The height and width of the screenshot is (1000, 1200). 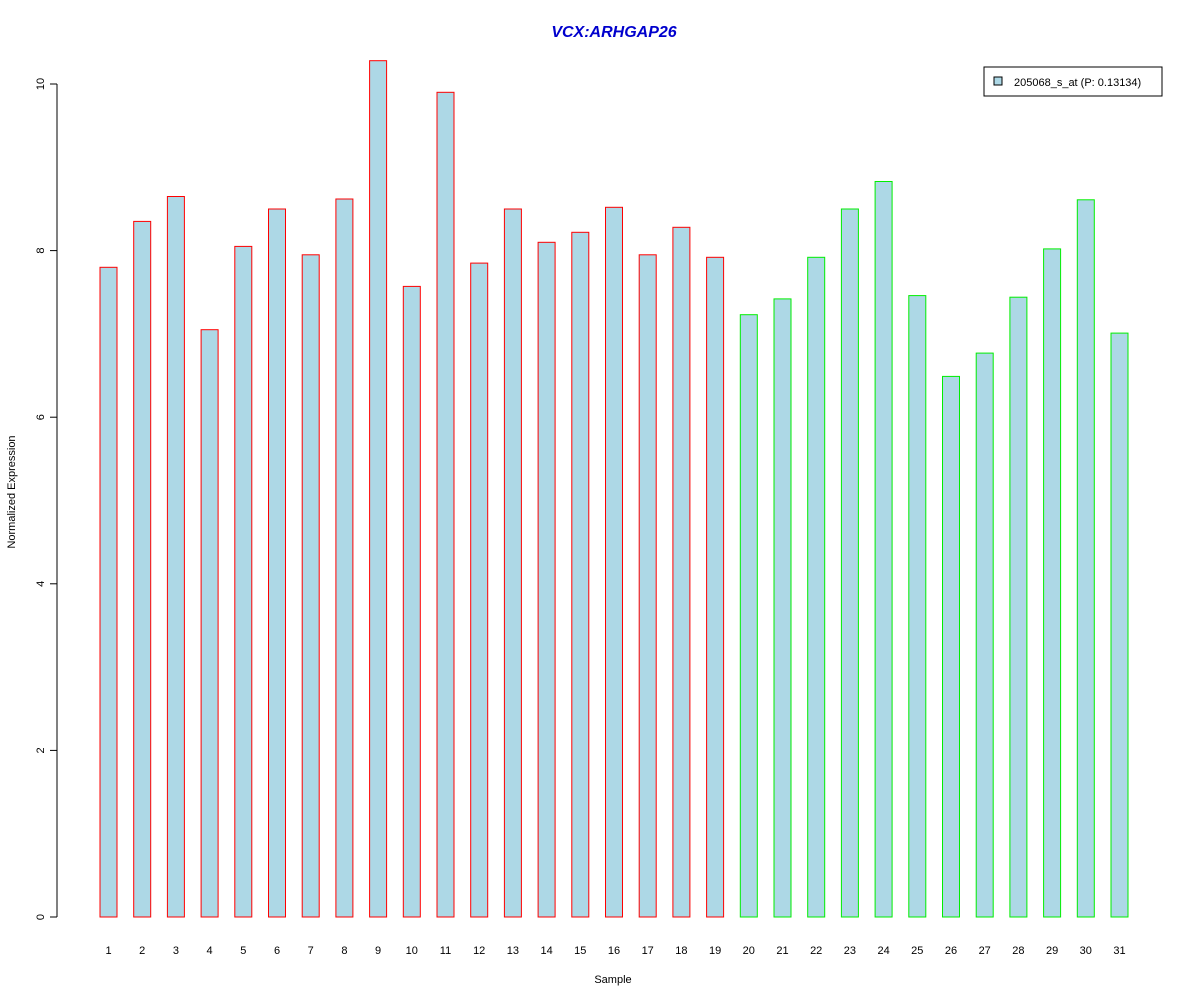 I want to click on x-tick-label: 14, so click(x=546, y=951).